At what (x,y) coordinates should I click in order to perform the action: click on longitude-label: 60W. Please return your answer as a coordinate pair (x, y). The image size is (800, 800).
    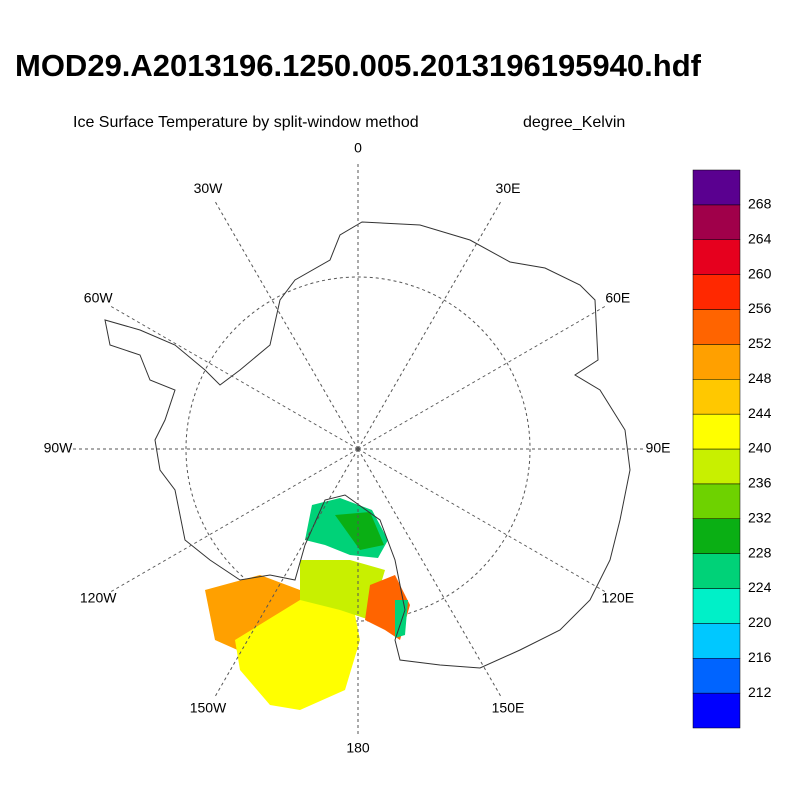
    Looking at the image, I should click on (99, 298).